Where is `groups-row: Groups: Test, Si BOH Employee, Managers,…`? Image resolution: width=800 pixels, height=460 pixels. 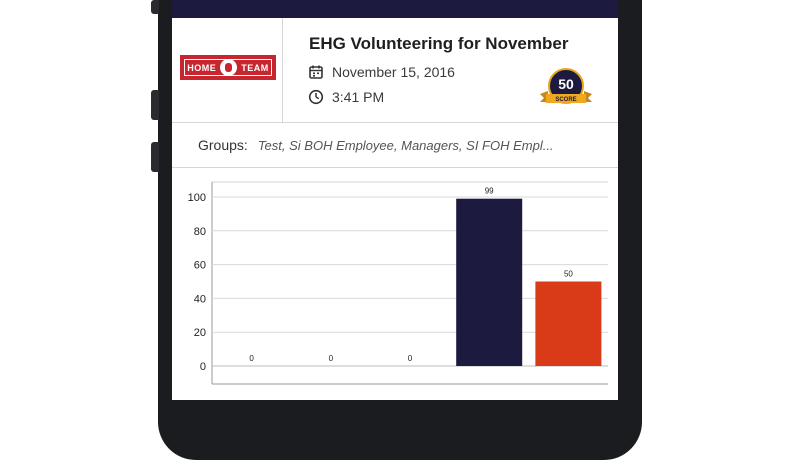
groups-row: Groups: Test, Si BOH Employee, Managers,… is located at coordinates (395, 145).